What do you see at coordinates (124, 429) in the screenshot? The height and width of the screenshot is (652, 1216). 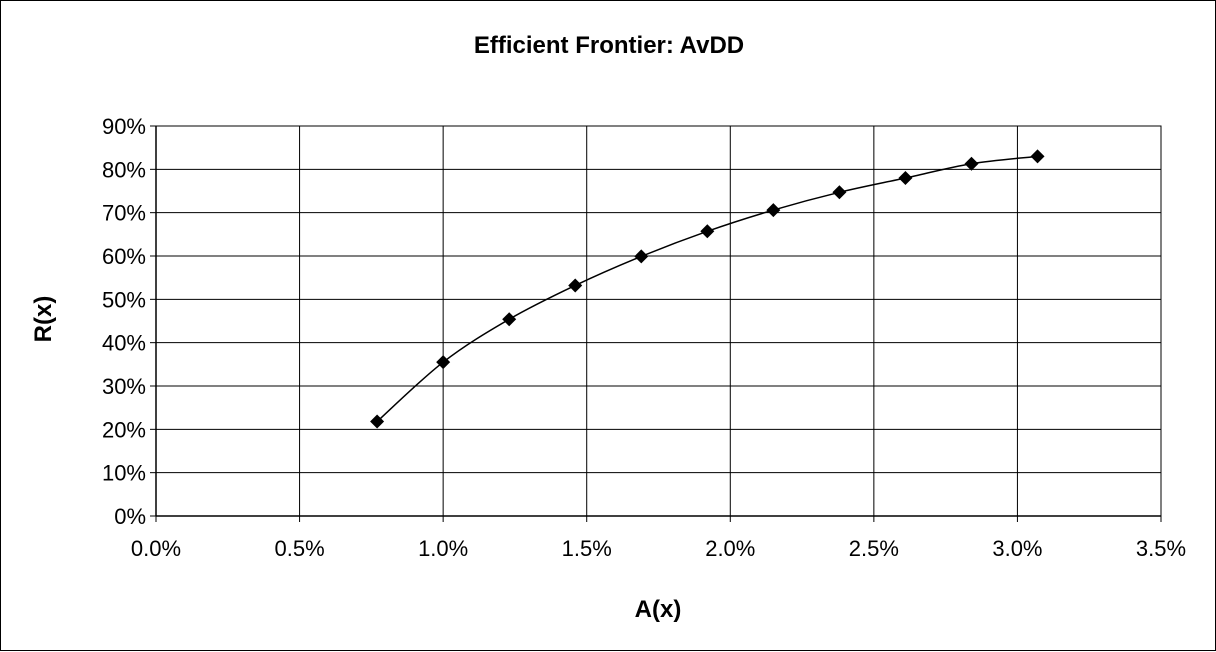 I see `y-tick-label: 20%` at bounding box center [124, 429].